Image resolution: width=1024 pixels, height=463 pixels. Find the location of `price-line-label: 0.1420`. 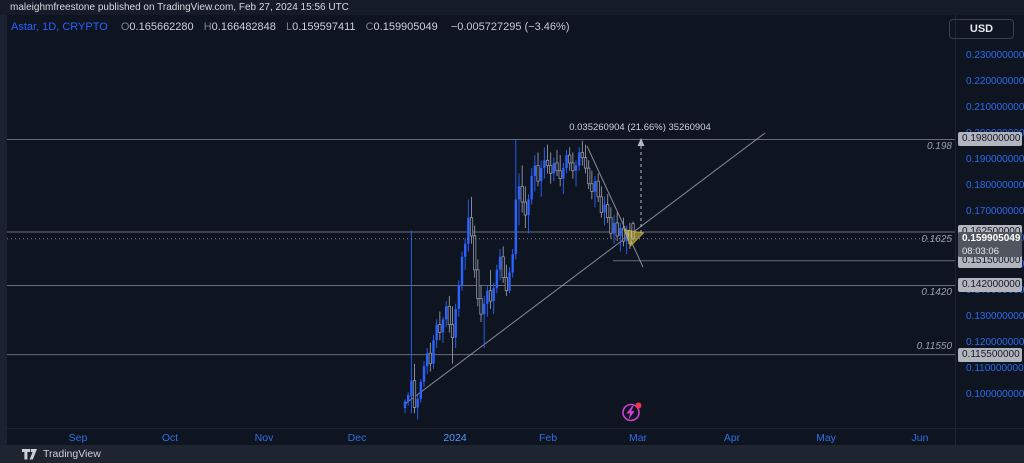

price-line-label: 0.1420 is located at coordinates (936, 293).